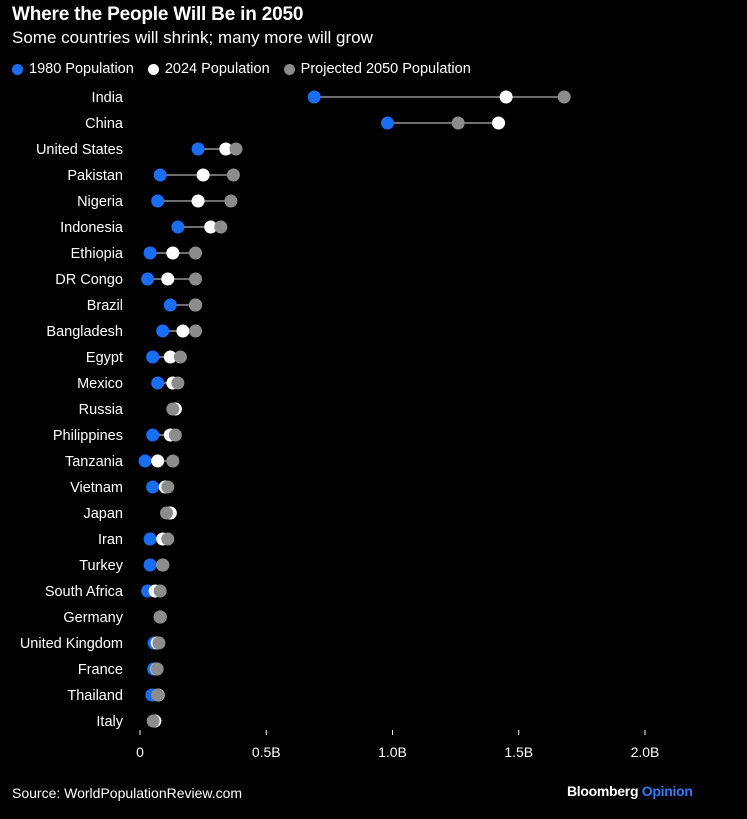  Describe the element at coordinates (157, 669) in the screenshot. I see `point-2050-france` at that location.